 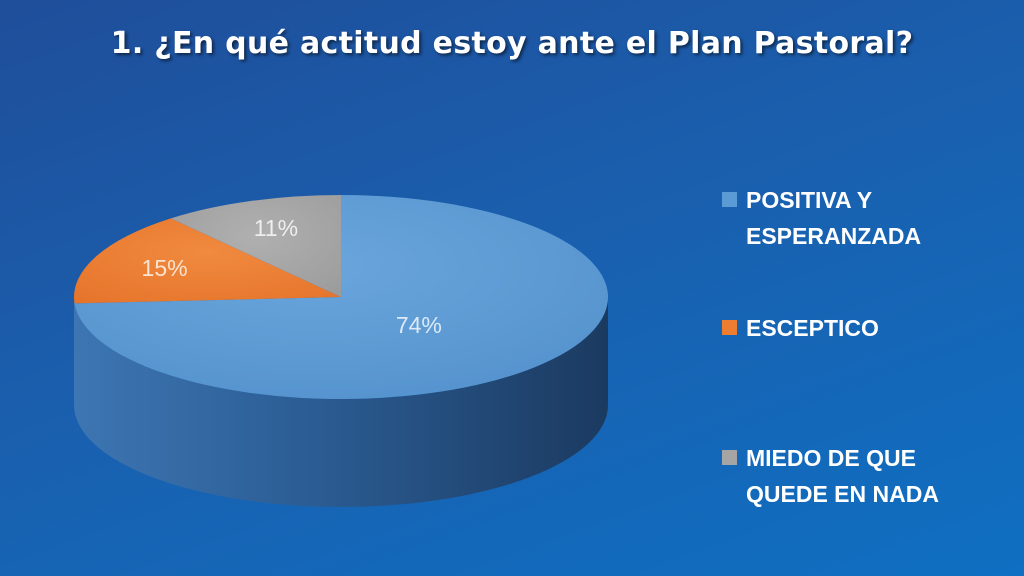 What do you see at coordinates (834, 218) in the screenshot?
I see `legend-label-positiva: POSITIVA Y ESPERANZADA` at bounding box center [834, 218].